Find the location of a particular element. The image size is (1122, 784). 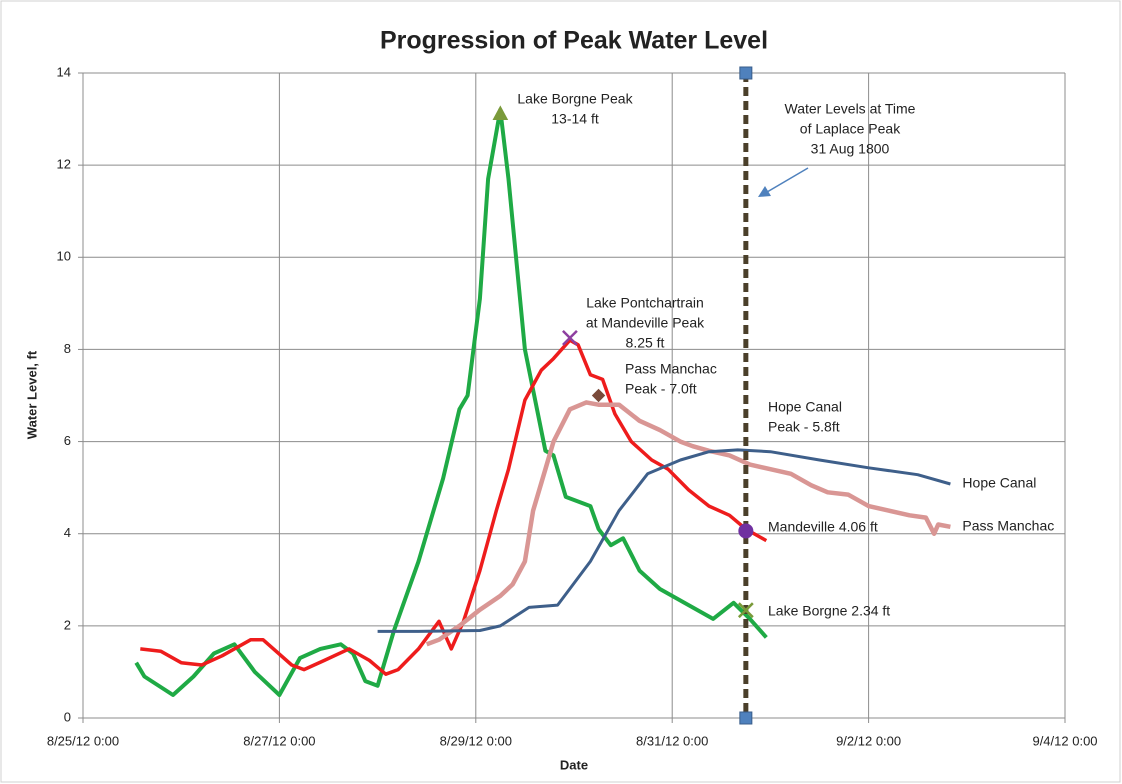

y-tick-label: 2 is located at coordinates (67, 624).